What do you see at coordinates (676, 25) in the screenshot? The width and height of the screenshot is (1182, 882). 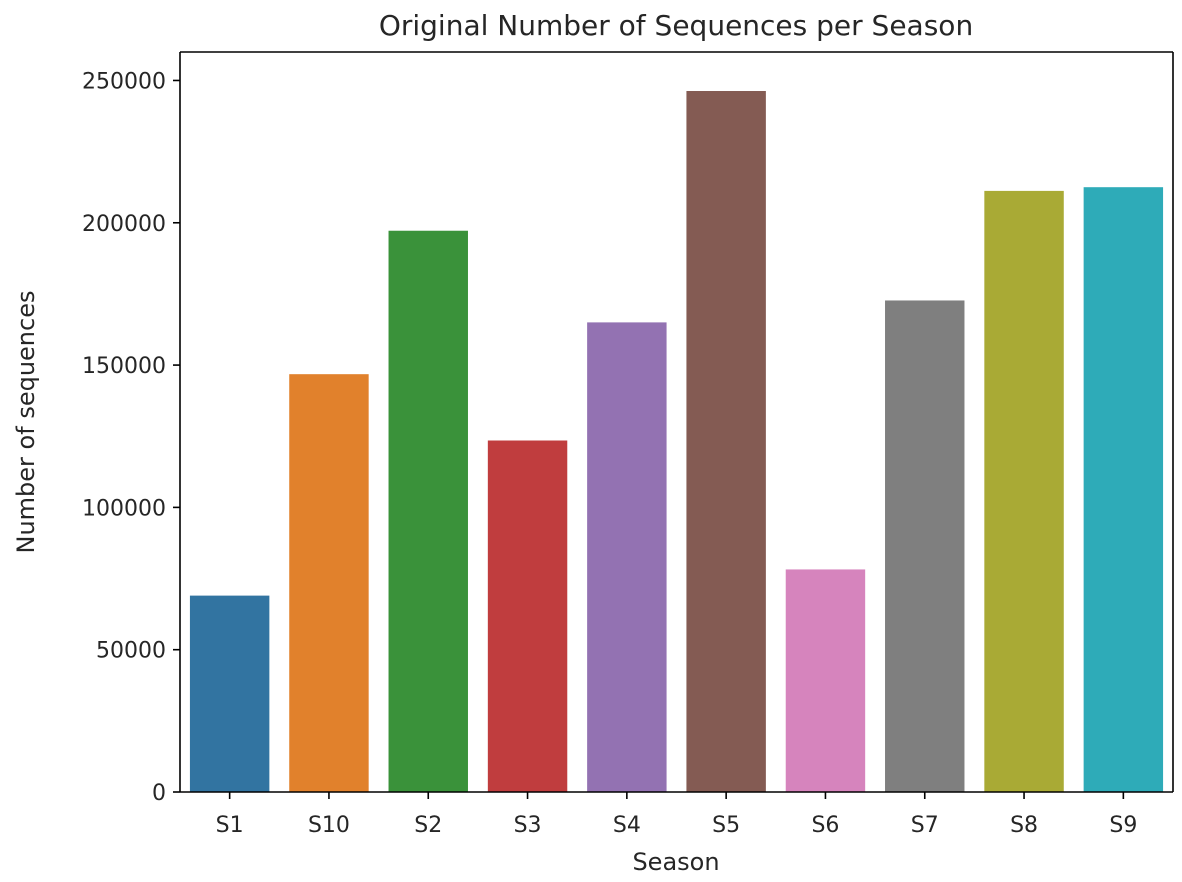 I see `chart-title: Original Number of Sequences per Season` at bounding box center [676, 25].